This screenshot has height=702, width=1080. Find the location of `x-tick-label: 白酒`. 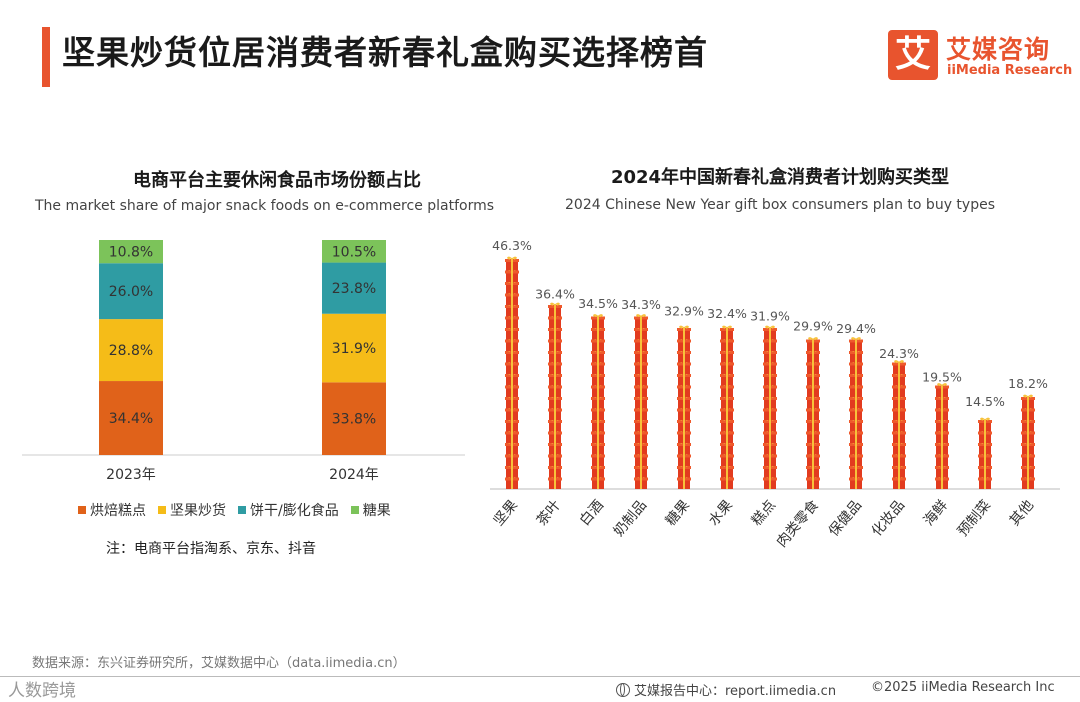

x-tick-label: 白酒 is located at coordinates (592, 513).